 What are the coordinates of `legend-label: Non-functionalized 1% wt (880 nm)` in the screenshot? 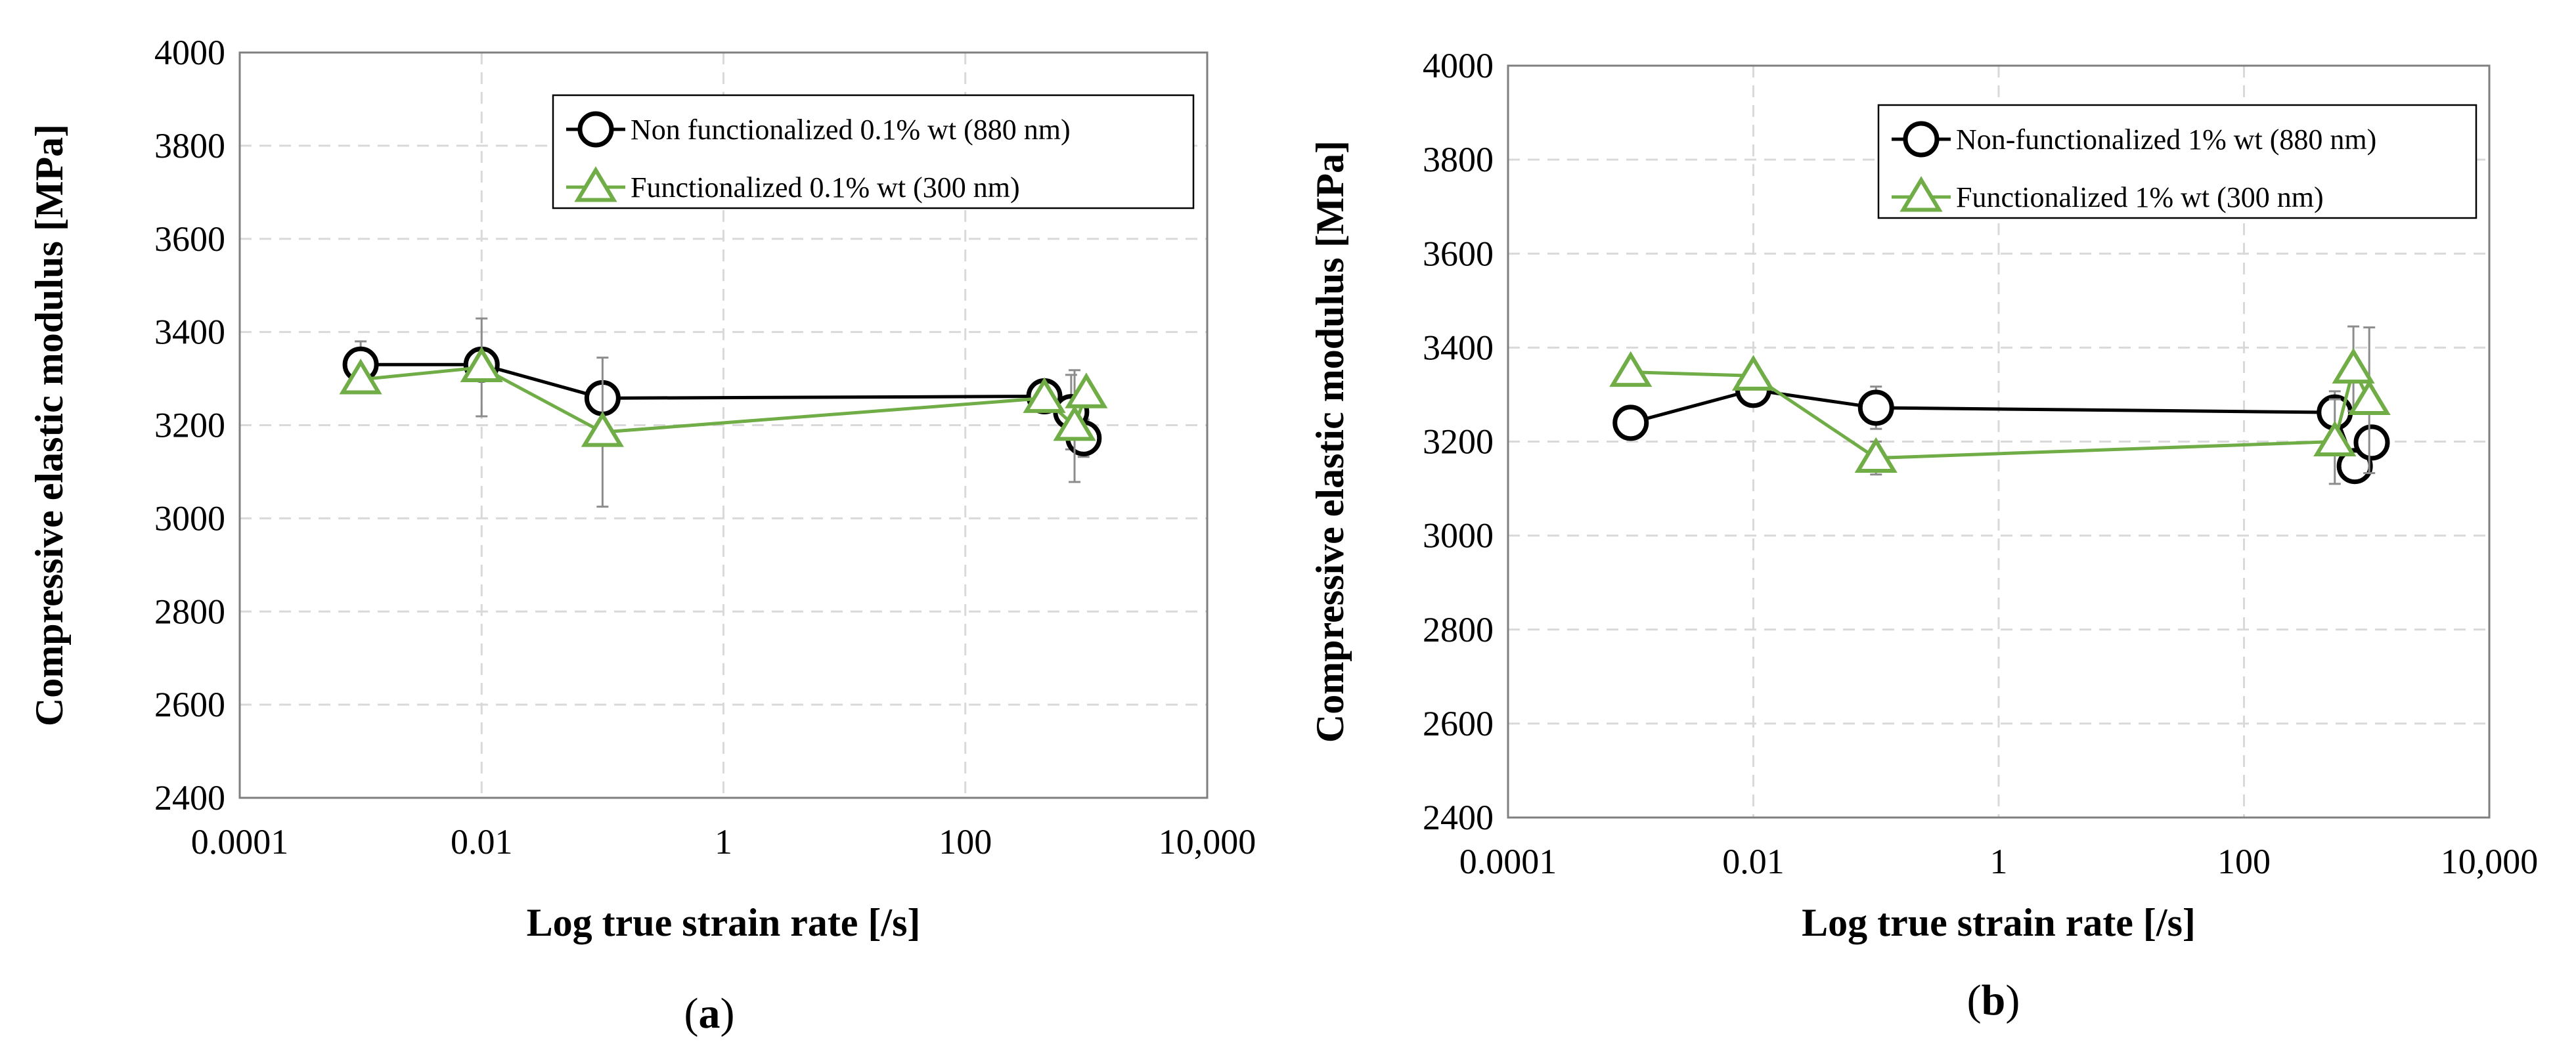 It's located at (2166, 139).